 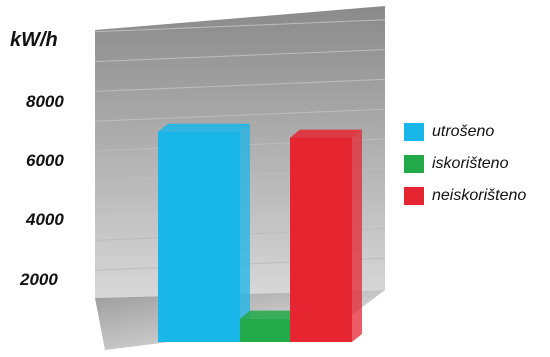 I want to click on y-tick-label: 2000, so click(x=38, y=279).